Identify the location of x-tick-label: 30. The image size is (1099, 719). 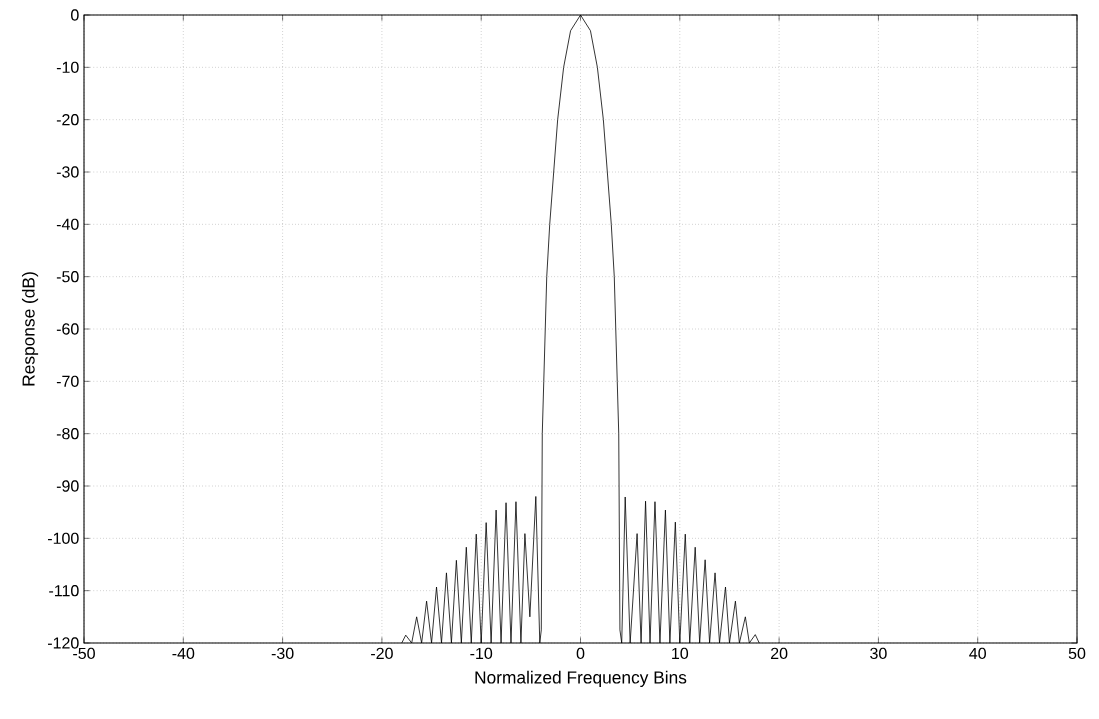
(878, 653).